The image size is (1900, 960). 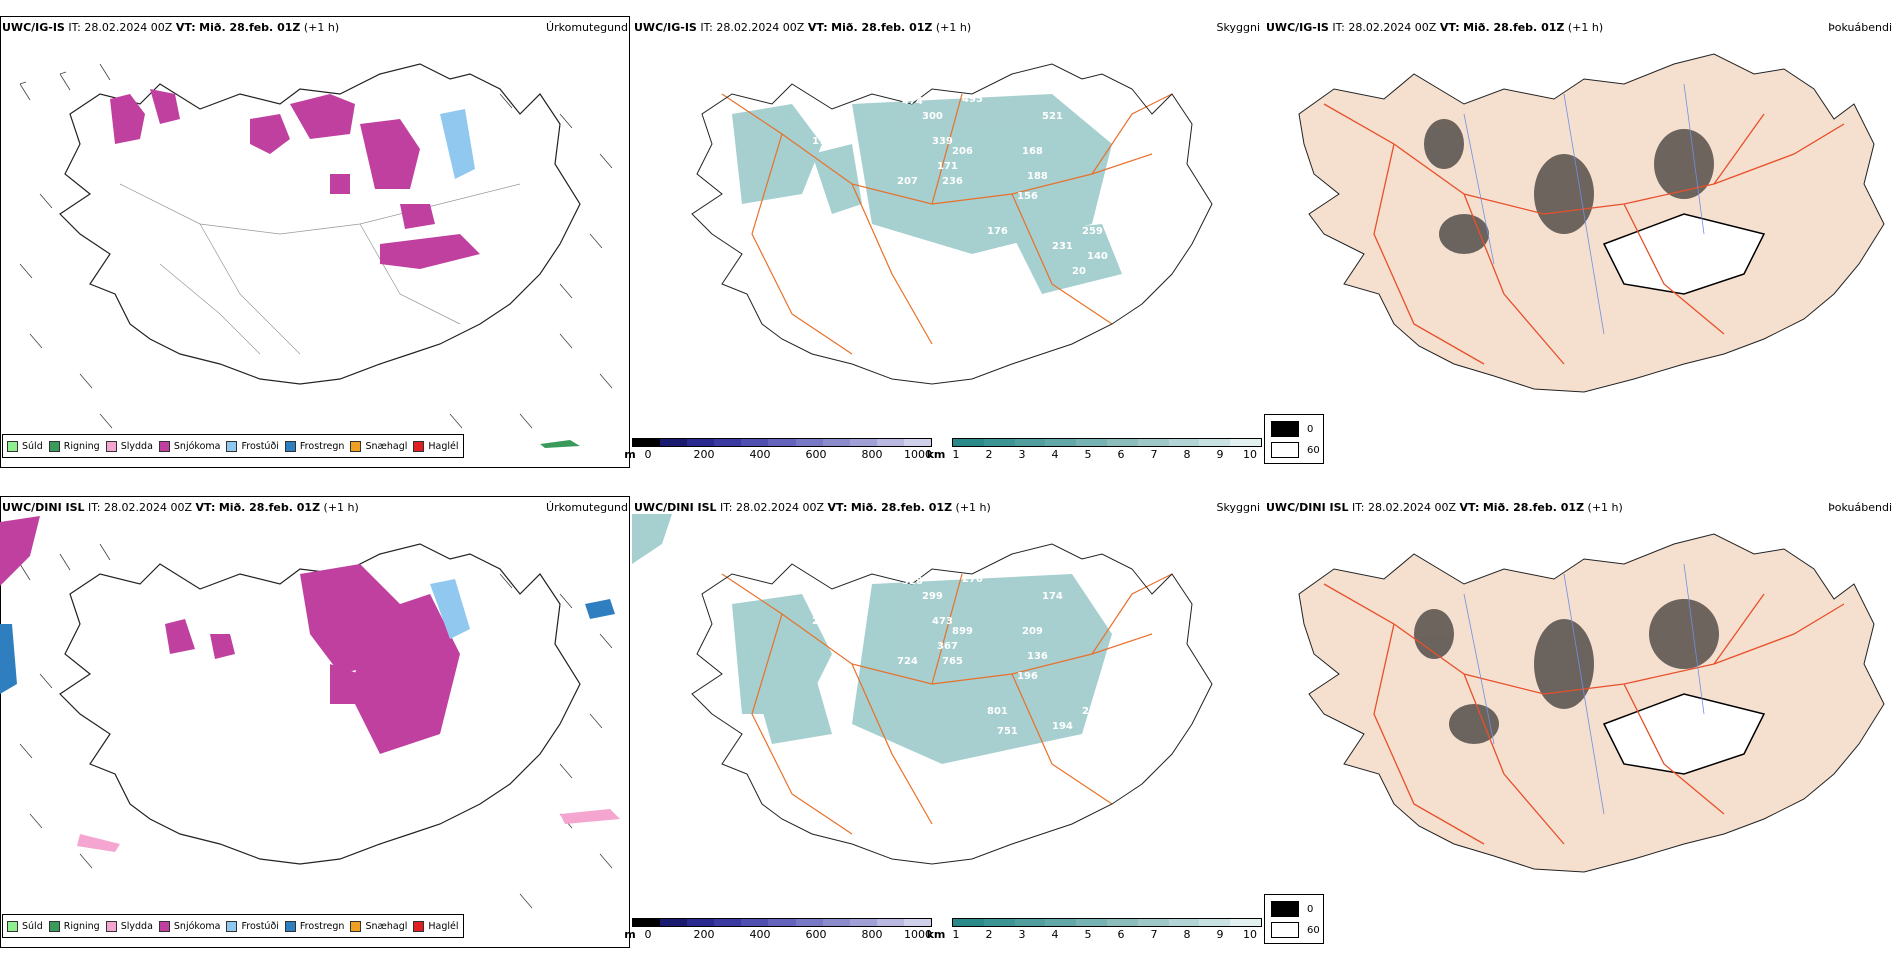 What do you see at coordinates (1092, 231) in the screenshot?
I see `visibility-label: 259` at bounding box center [1092, 231].